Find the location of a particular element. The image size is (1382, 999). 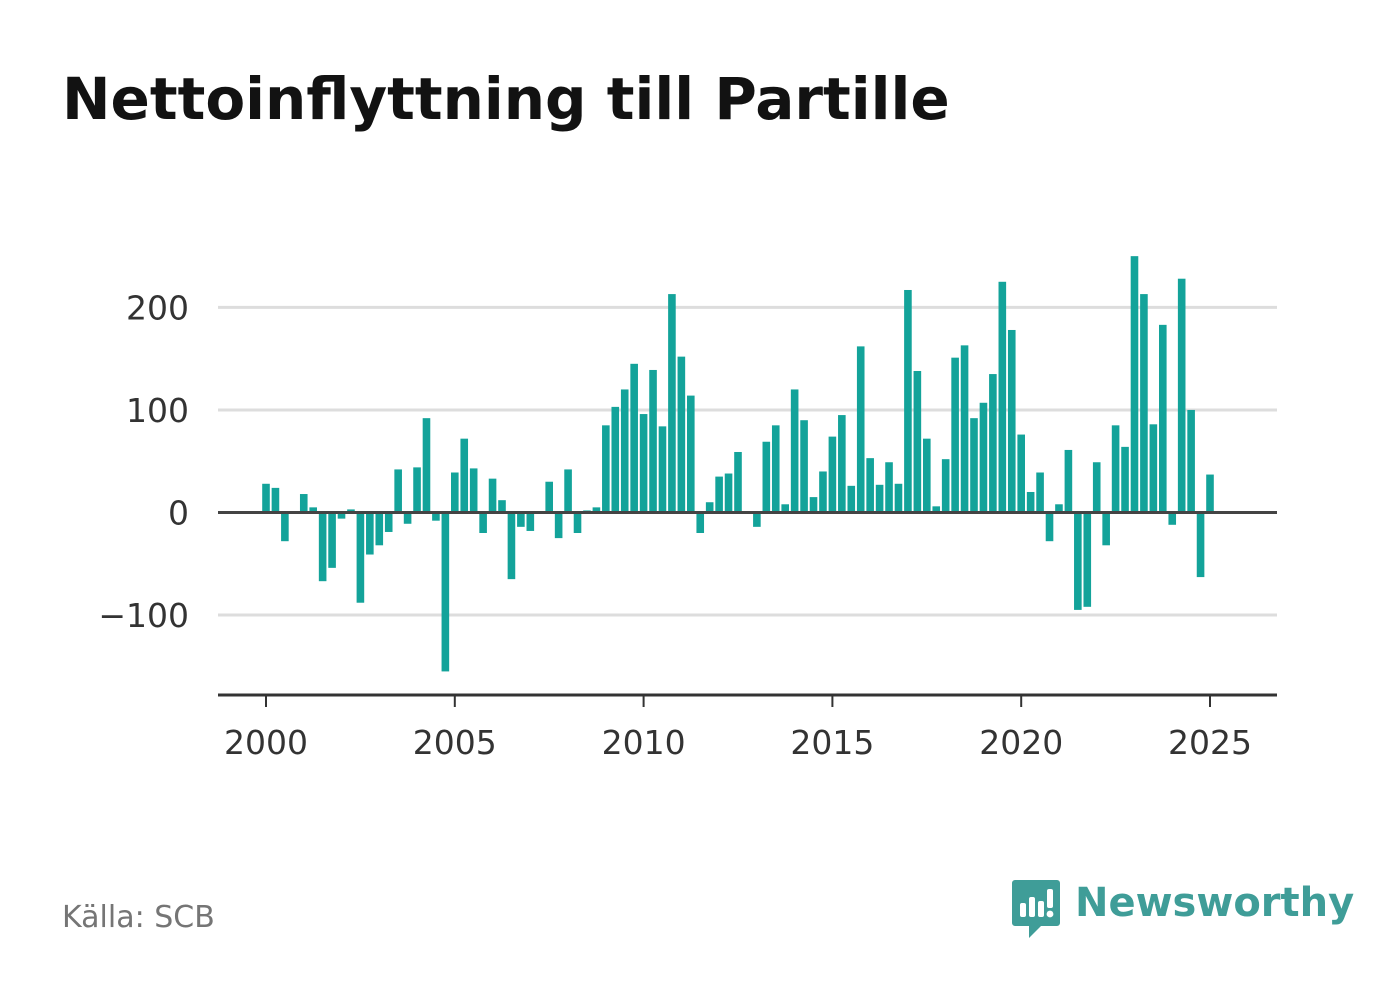

bar-2024-q1 is located at coordinates (1172, 518).